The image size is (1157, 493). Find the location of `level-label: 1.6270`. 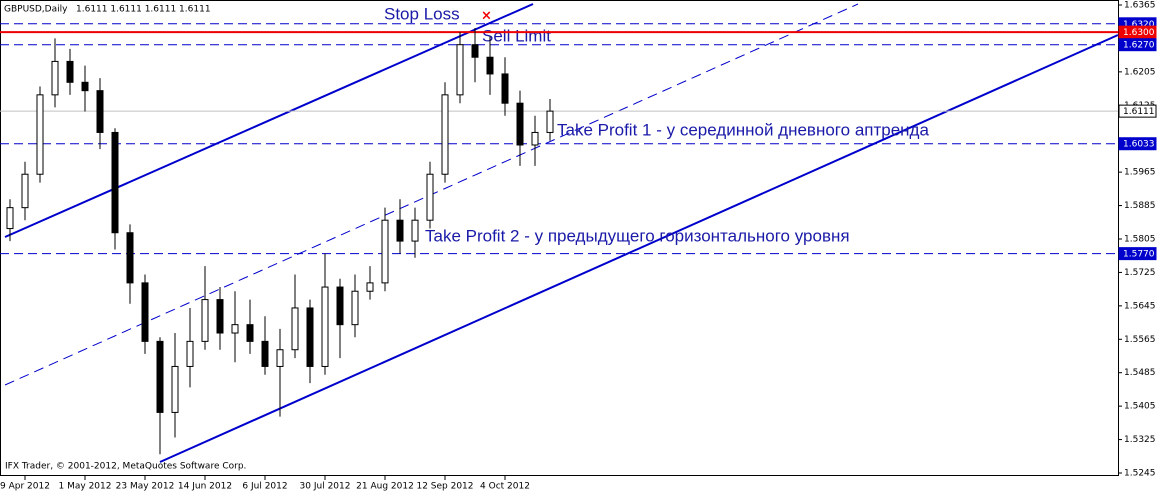

level-label: 1.6270 is located at coordinates (1139, 46).